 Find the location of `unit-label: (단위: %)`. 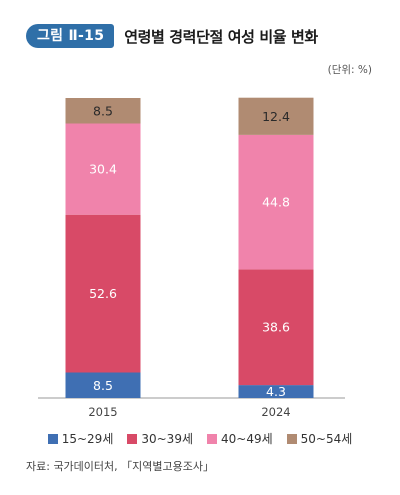

unit-label: (단위: %) is located at coordinates (349, 70).